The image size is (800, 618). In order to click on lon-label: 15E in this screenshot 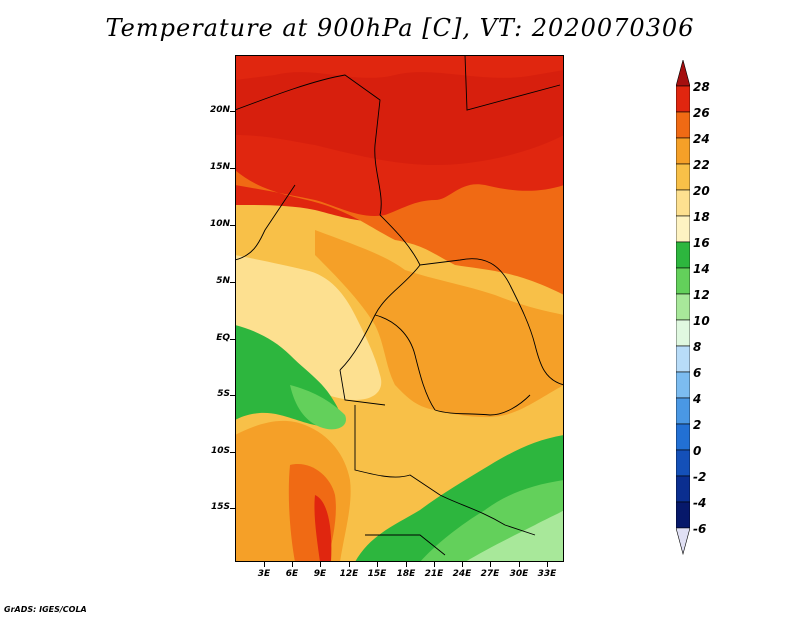, I will do `click(377, 574)`.